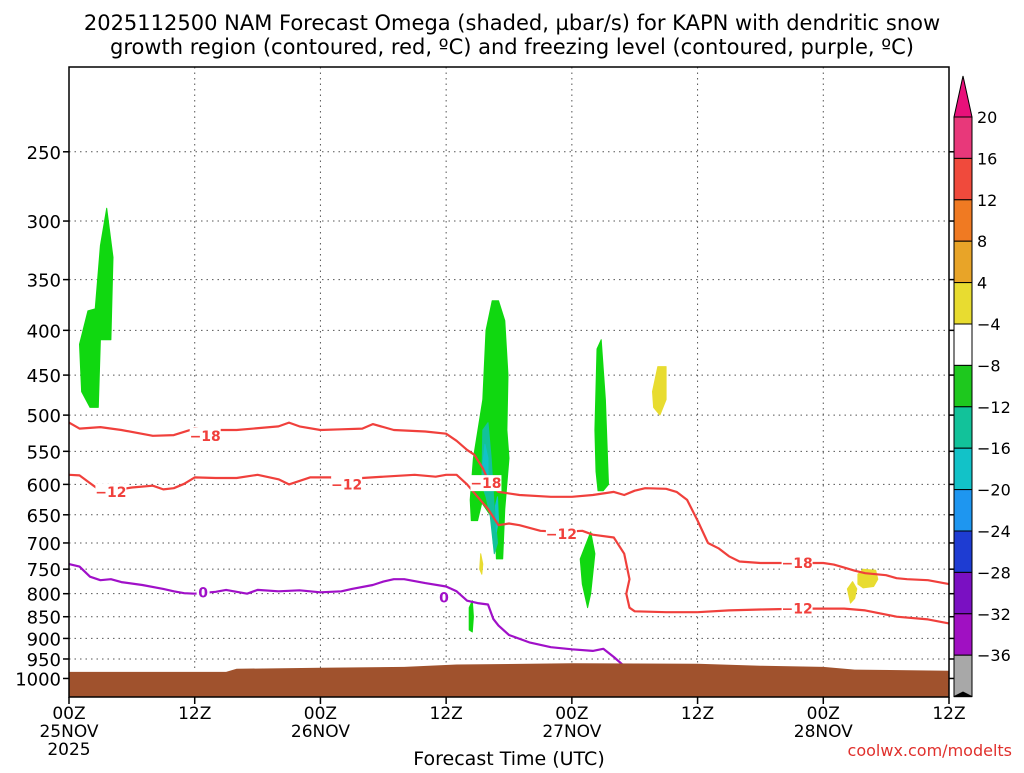 The width and height of the screenshot is (1024, 773). I want to click on colorbar-level-label: 20, so click(987, 117).